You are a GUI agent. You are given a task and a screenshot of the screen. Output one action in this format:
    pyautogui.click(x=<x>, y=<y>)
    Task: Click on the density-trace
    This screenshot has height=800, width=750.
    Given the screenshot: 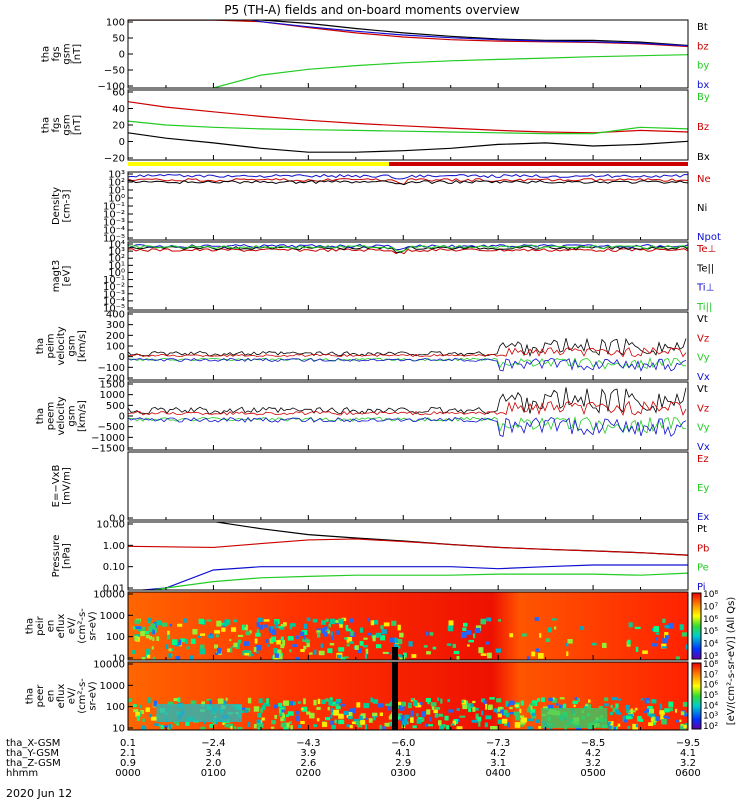 What is the action you would take?
    pyautogui.click(x=408, y=182)
    